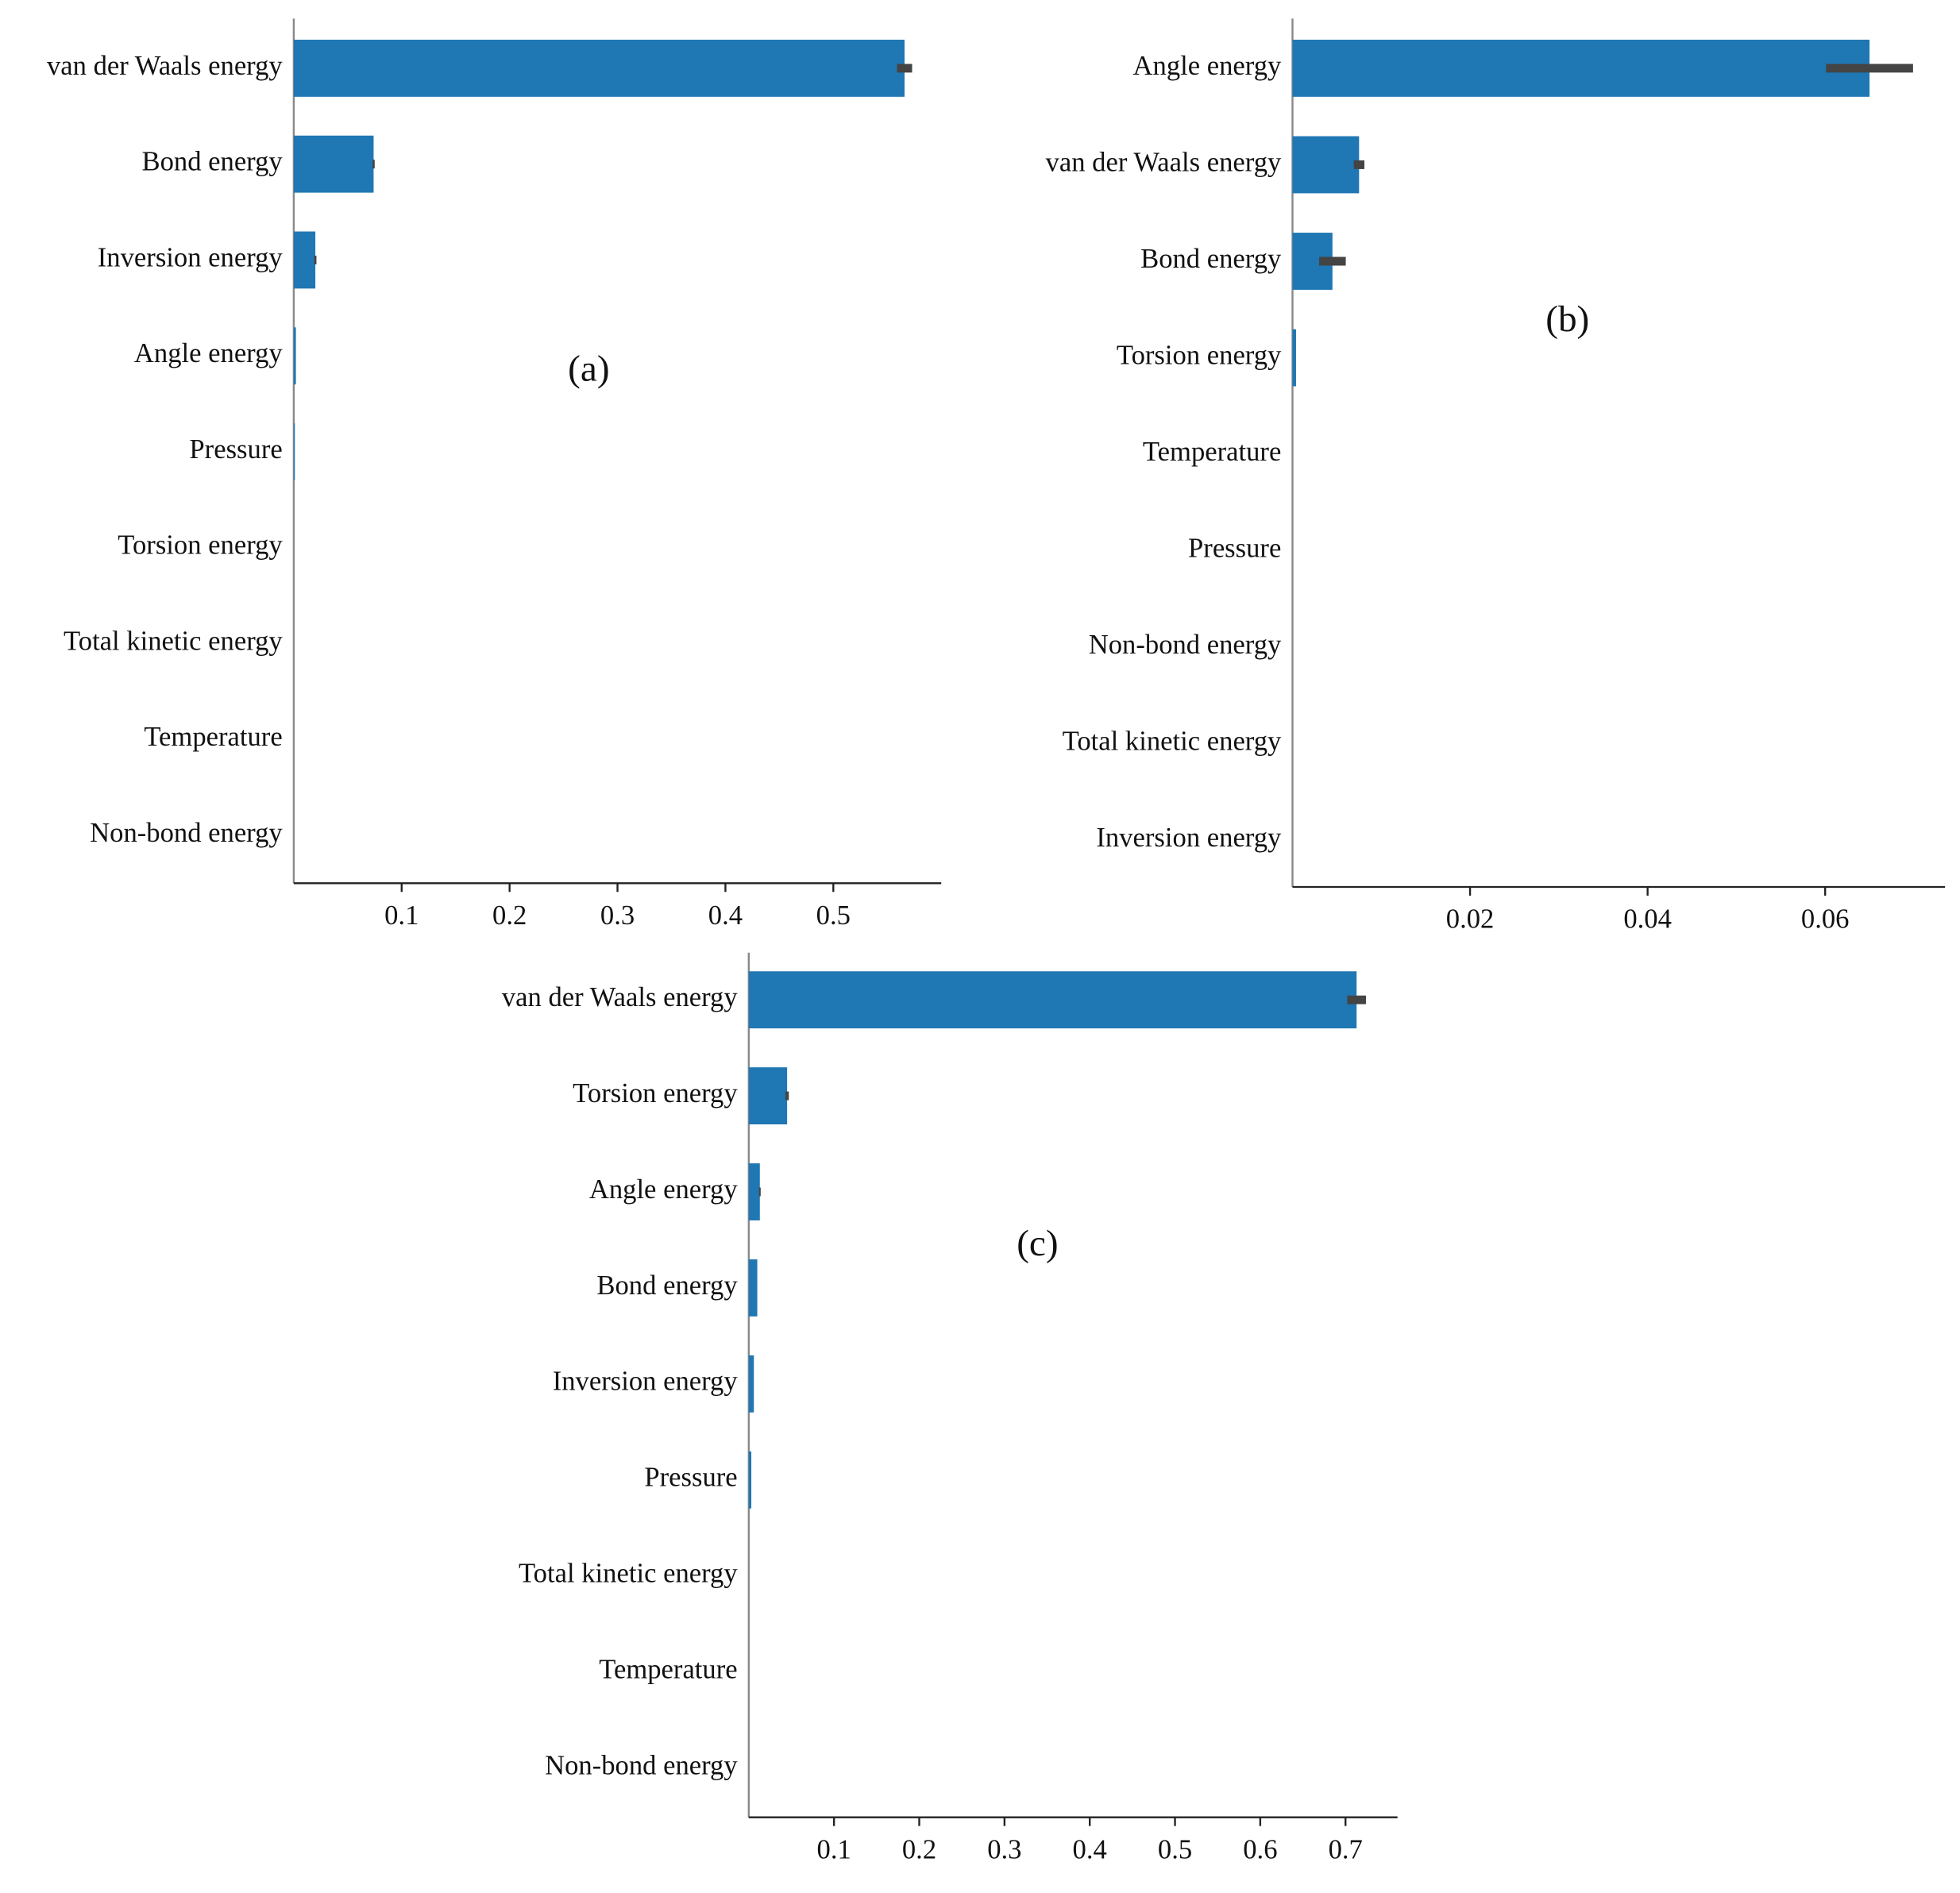 Image resolution: width=1960 pixels, height=1893 pixels. What do you see at coordinates (1825, 920) in the screenshot?
I see `x-tick-label: 0.06` at bounding box center [1825, 920].